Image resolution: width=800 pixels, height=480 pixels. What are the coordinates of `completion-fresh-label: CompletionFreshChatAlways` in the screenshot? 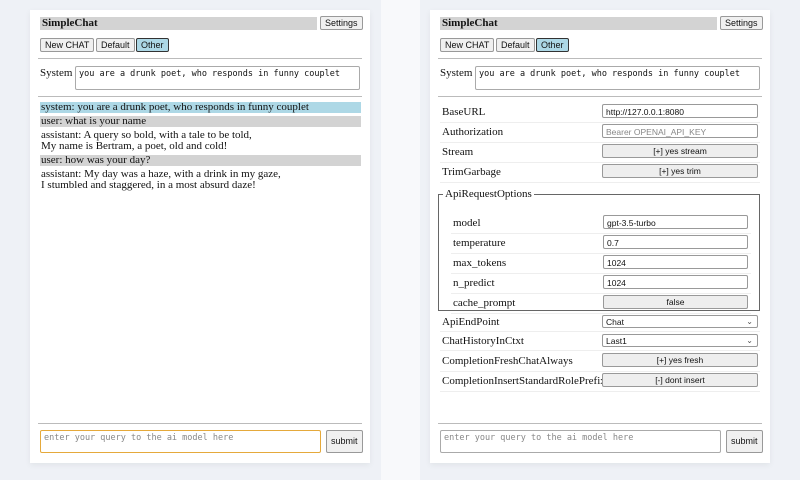 It's located at (507, 361).